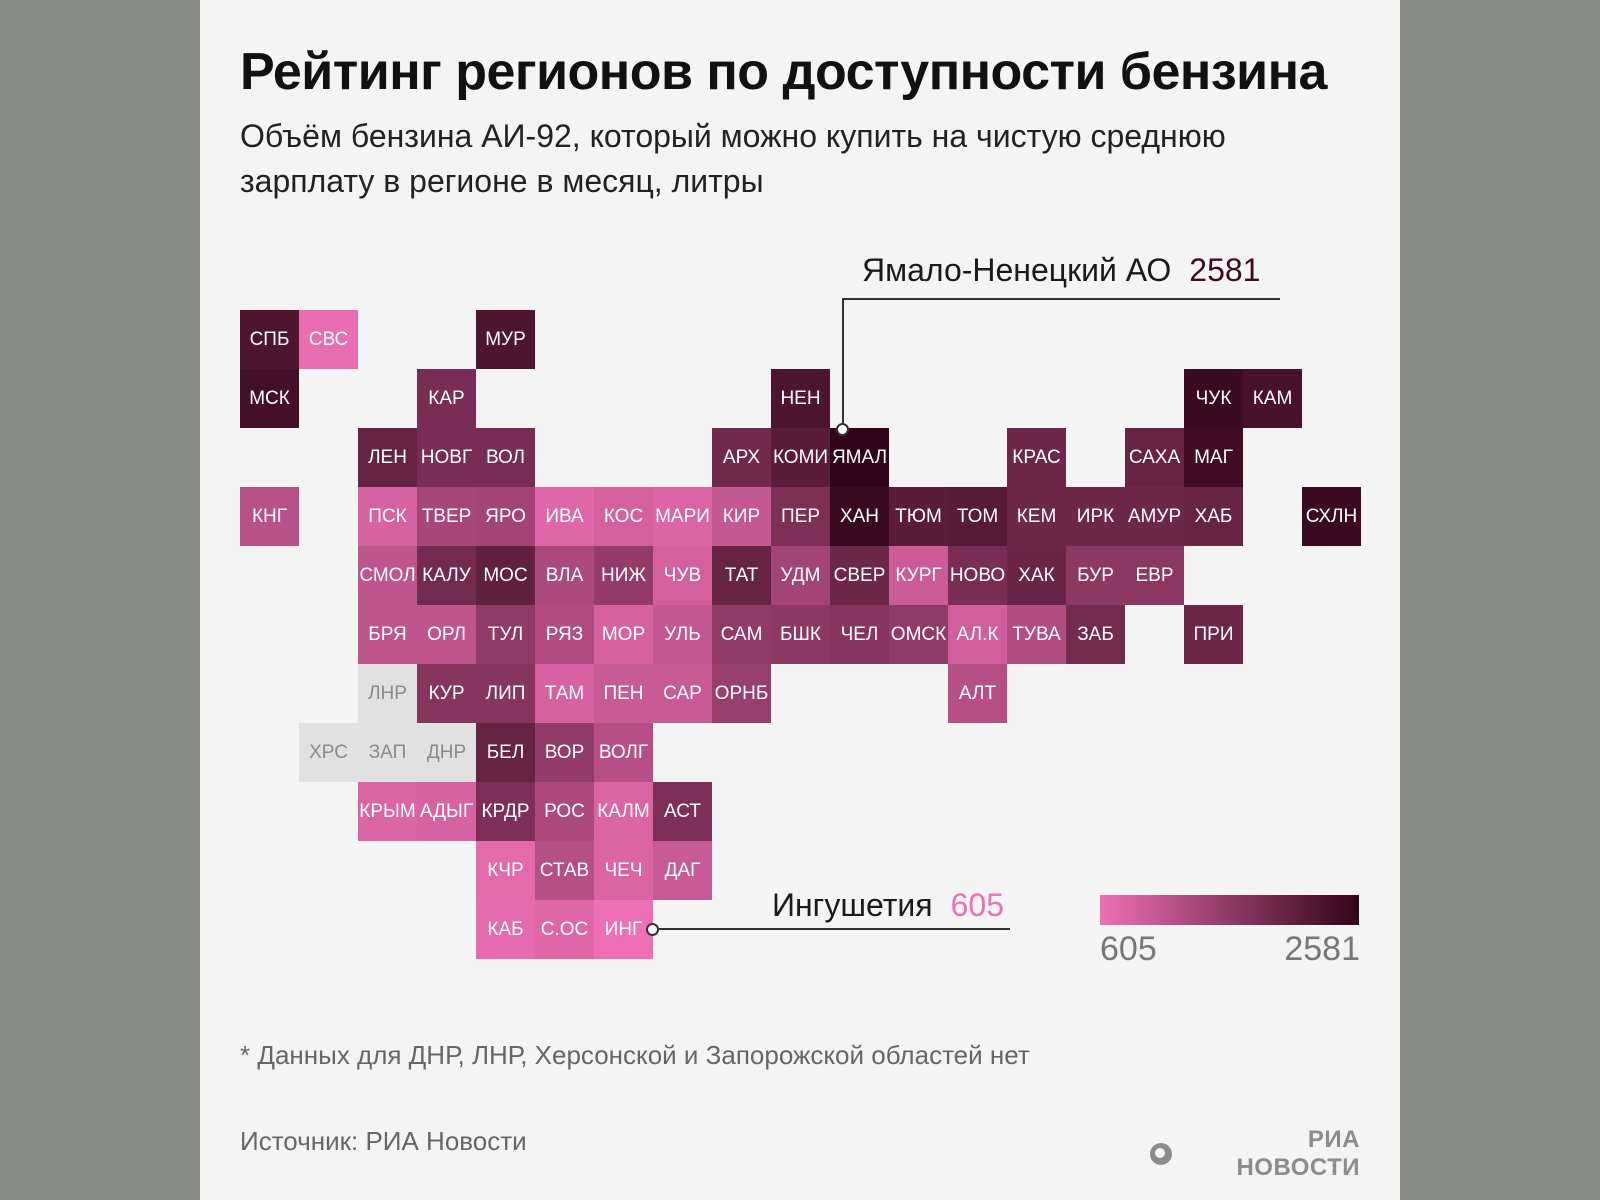  Describe the element at coordinates (623, 634) in the screenshot. I see `region-tile-МОР: МОР` at that location.